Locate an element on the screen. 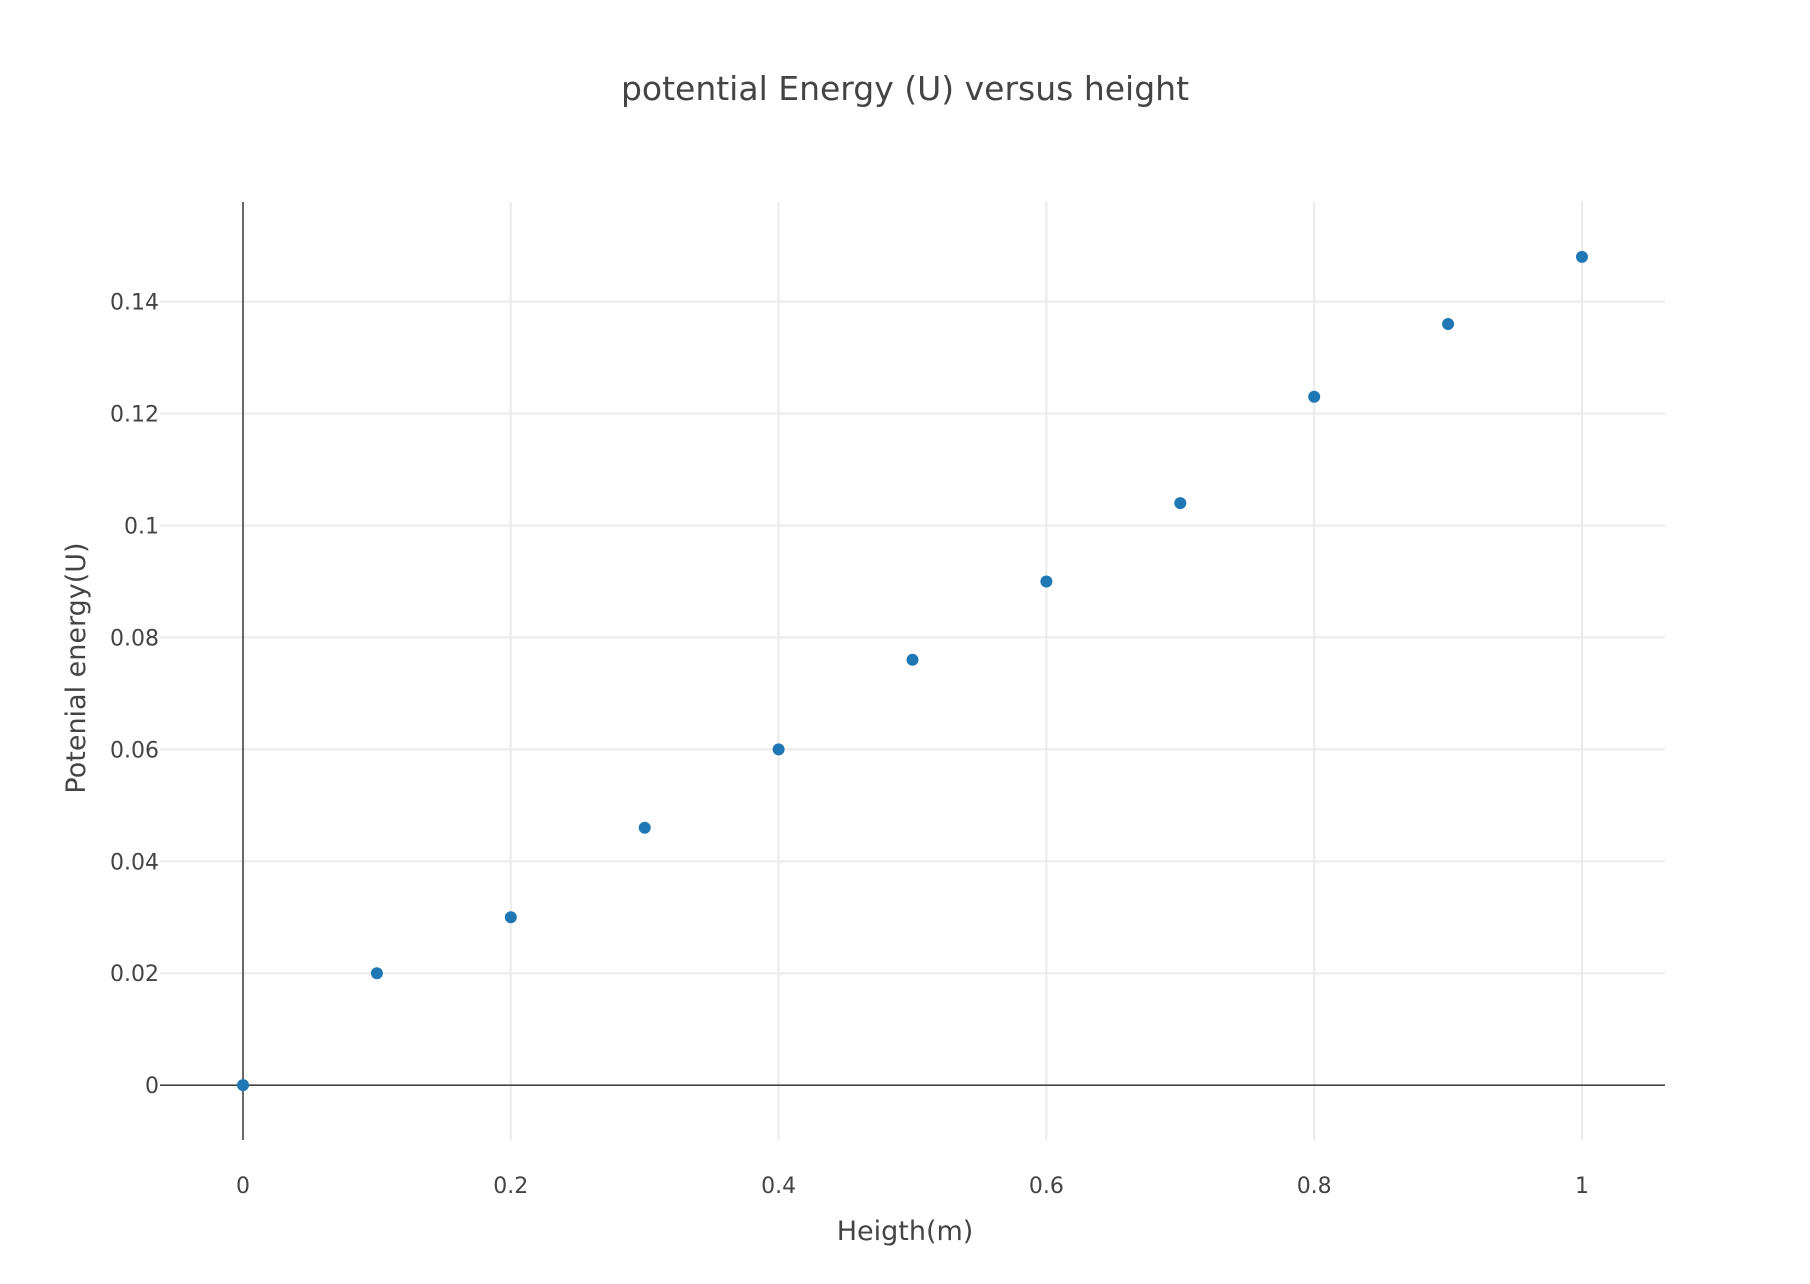 The width and height of the screenshot is (1810, 1284). y-tick-label: 0.06 is located at coordinates (134, 750).